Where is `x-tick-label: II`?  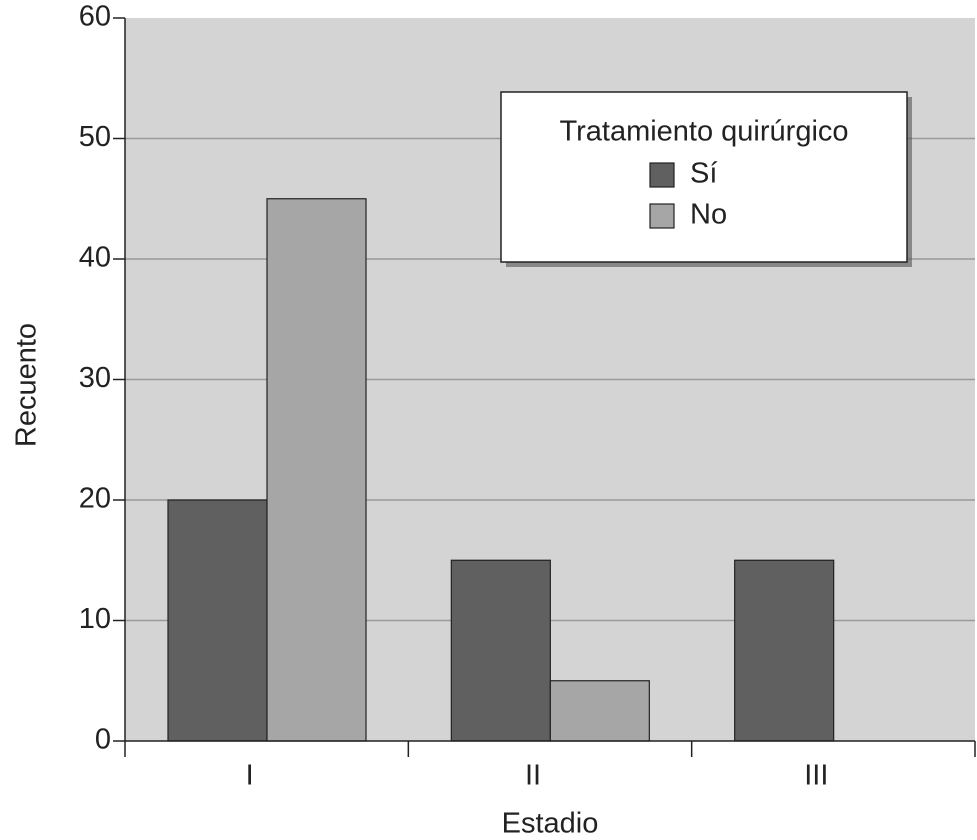 x-tick-label: II is located at coordinates (533, 776).